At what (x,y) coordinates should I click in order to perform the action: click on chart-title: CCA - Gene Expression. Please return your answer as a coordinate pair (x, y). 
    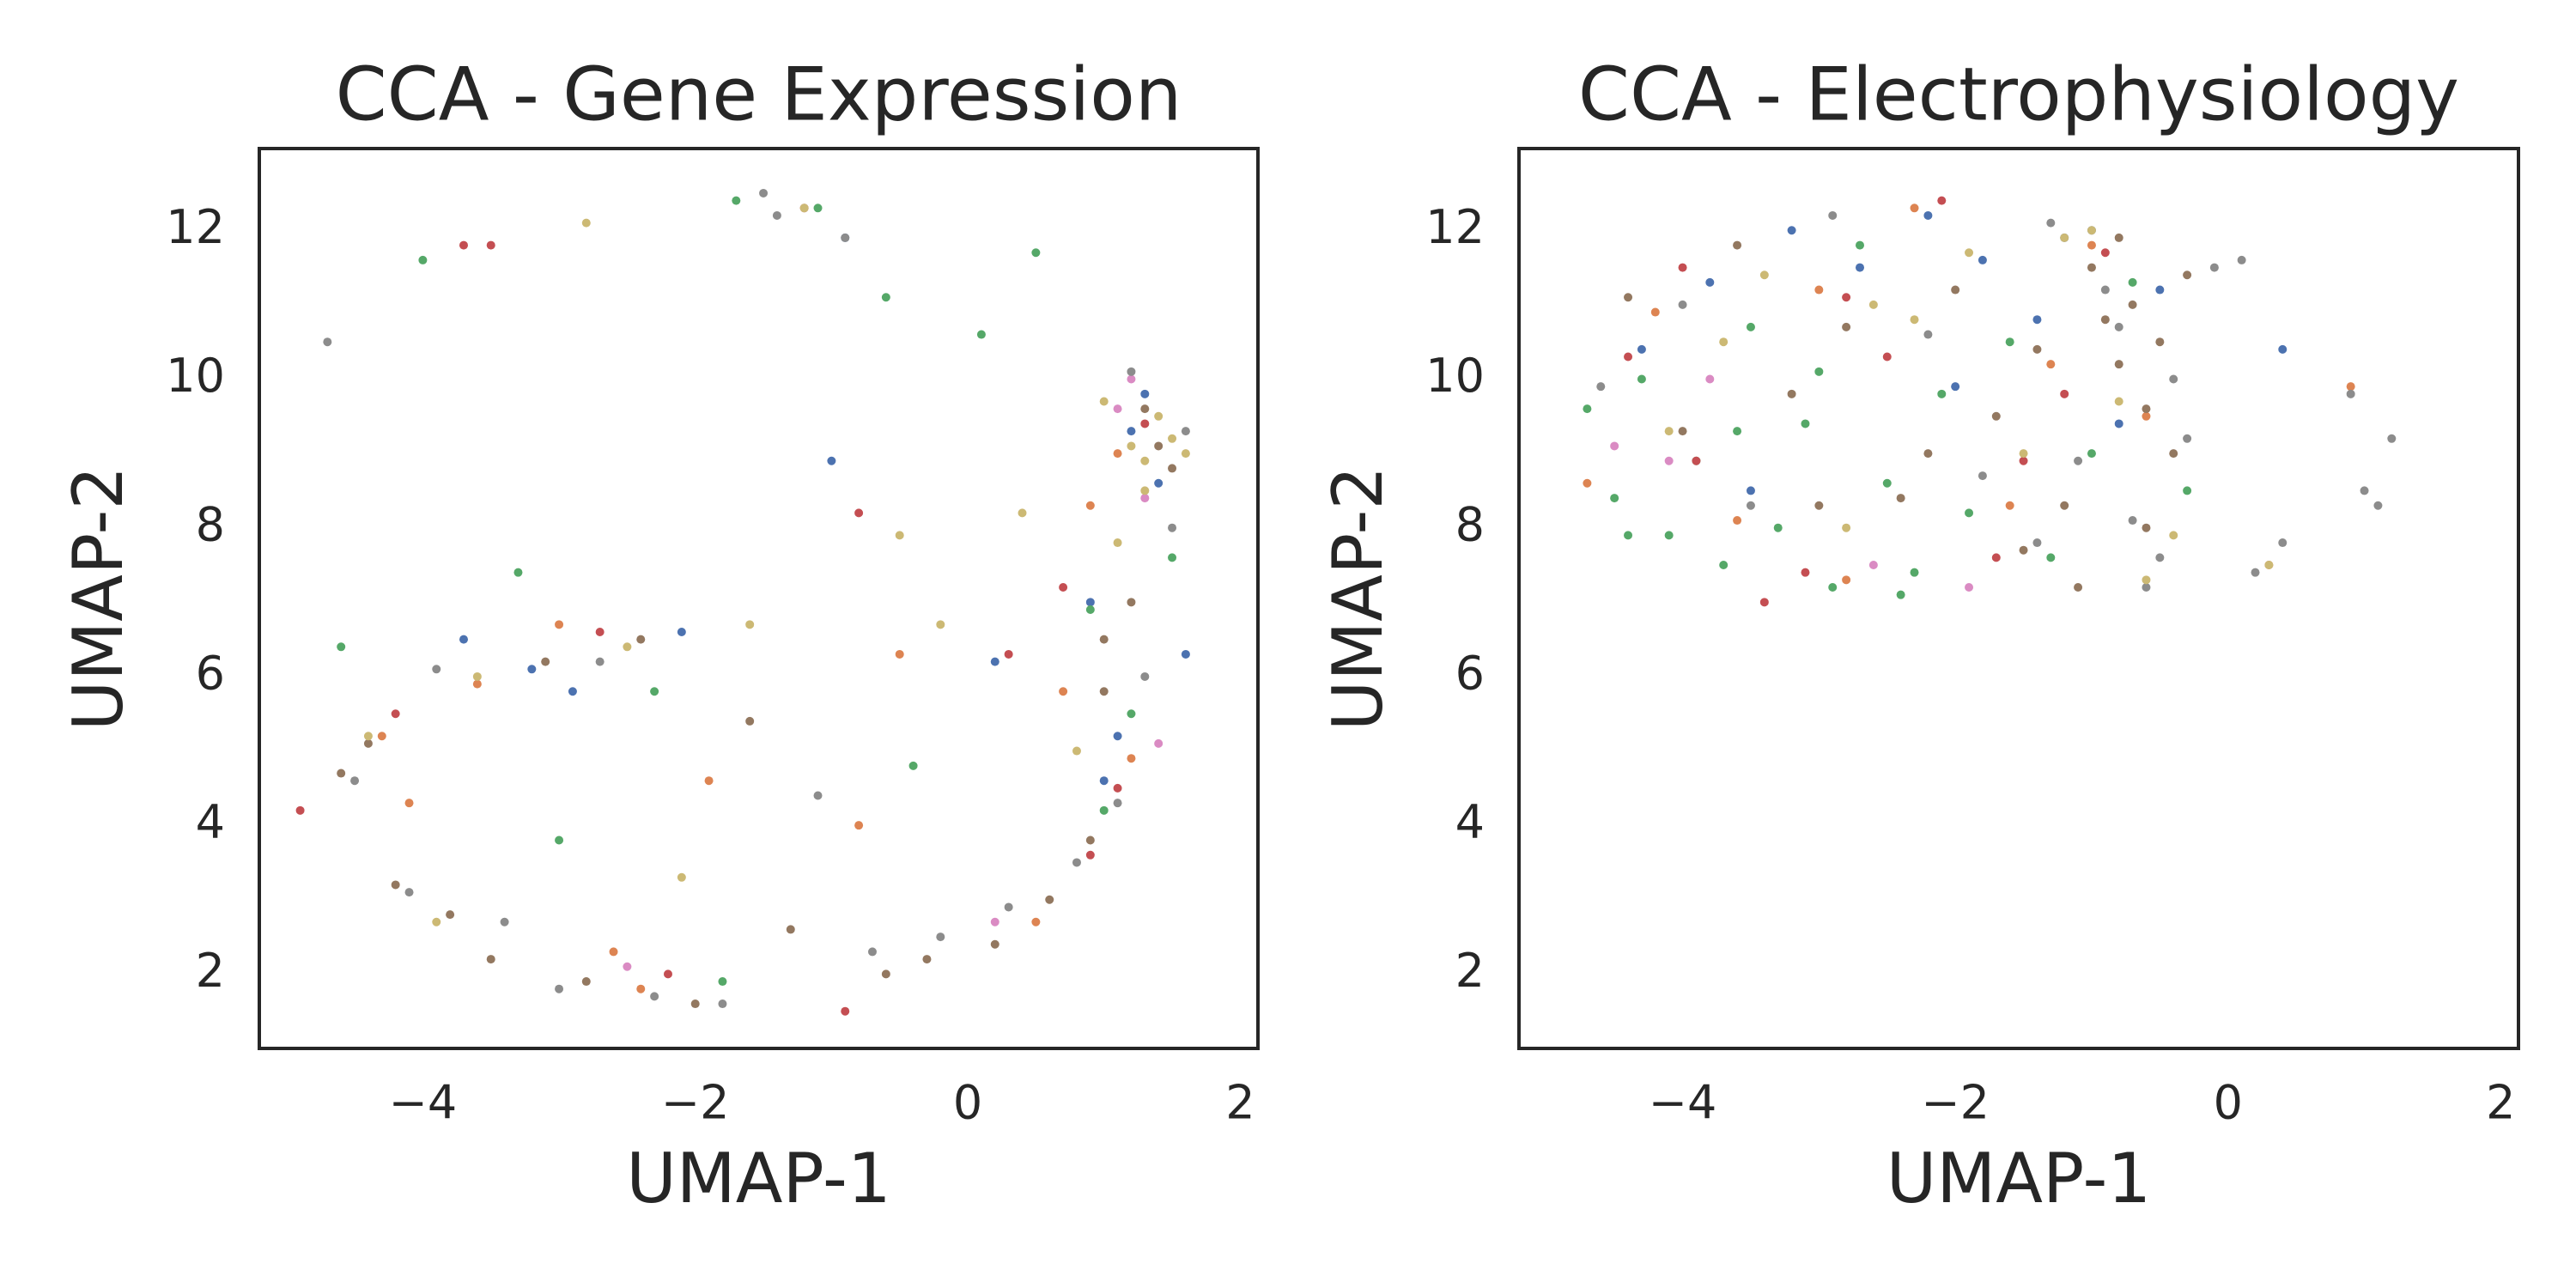
    Looking at the image, I should click on (759, 94).